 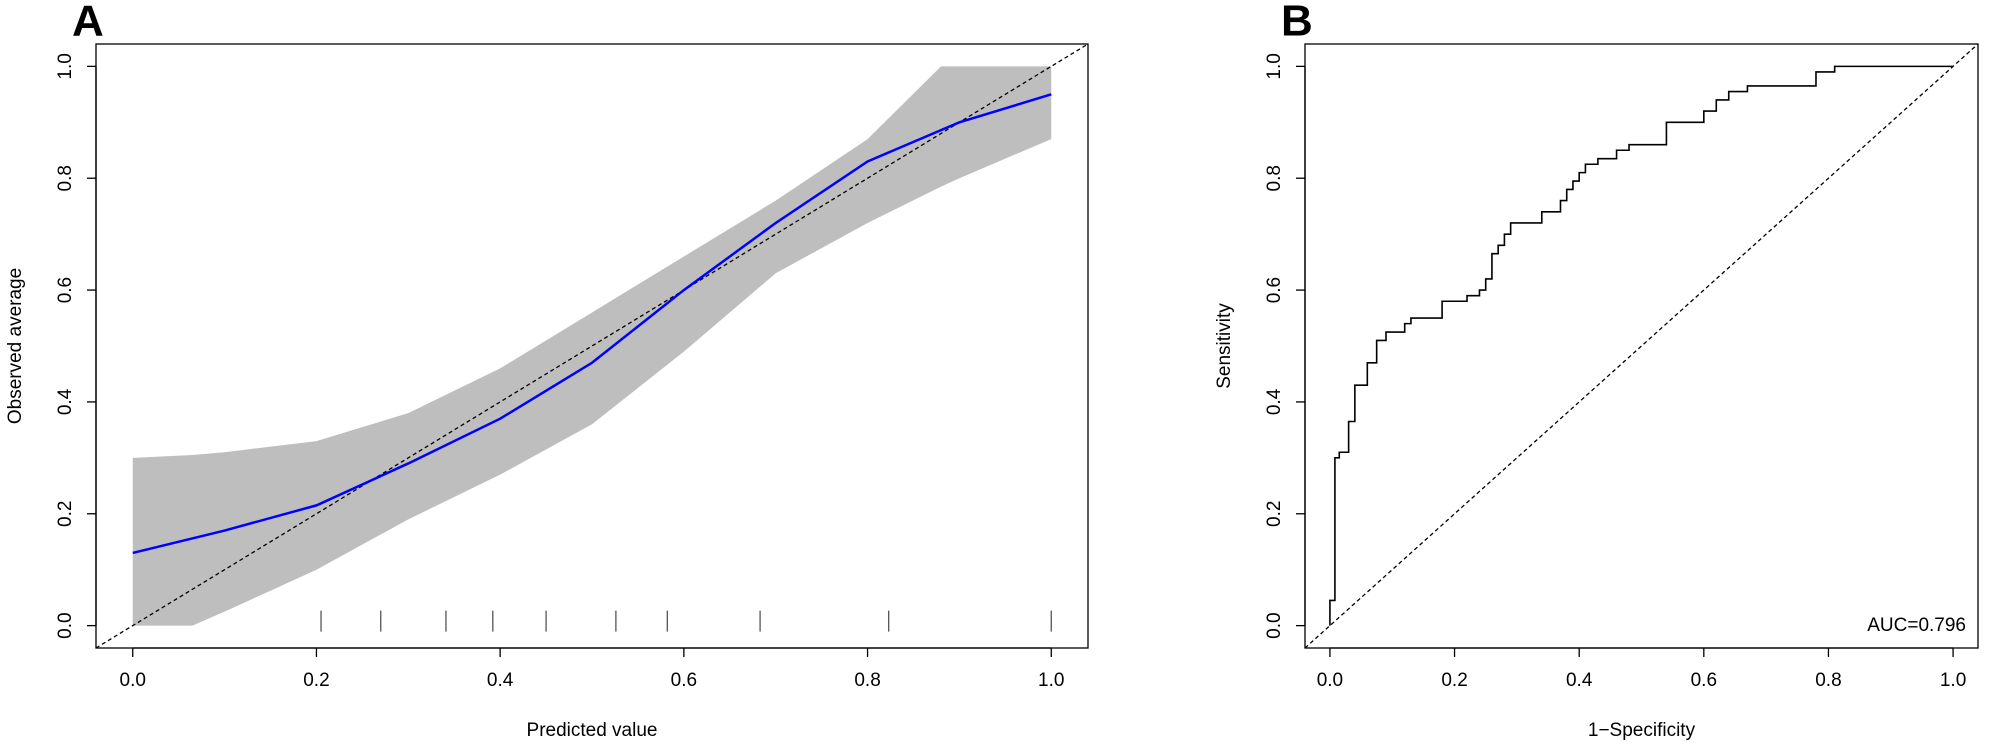 What do you see at coordinates (1224, 346) in the screenshot?
I see `y-axis-label: Sensitivity` at bounding box center [1224, 346].